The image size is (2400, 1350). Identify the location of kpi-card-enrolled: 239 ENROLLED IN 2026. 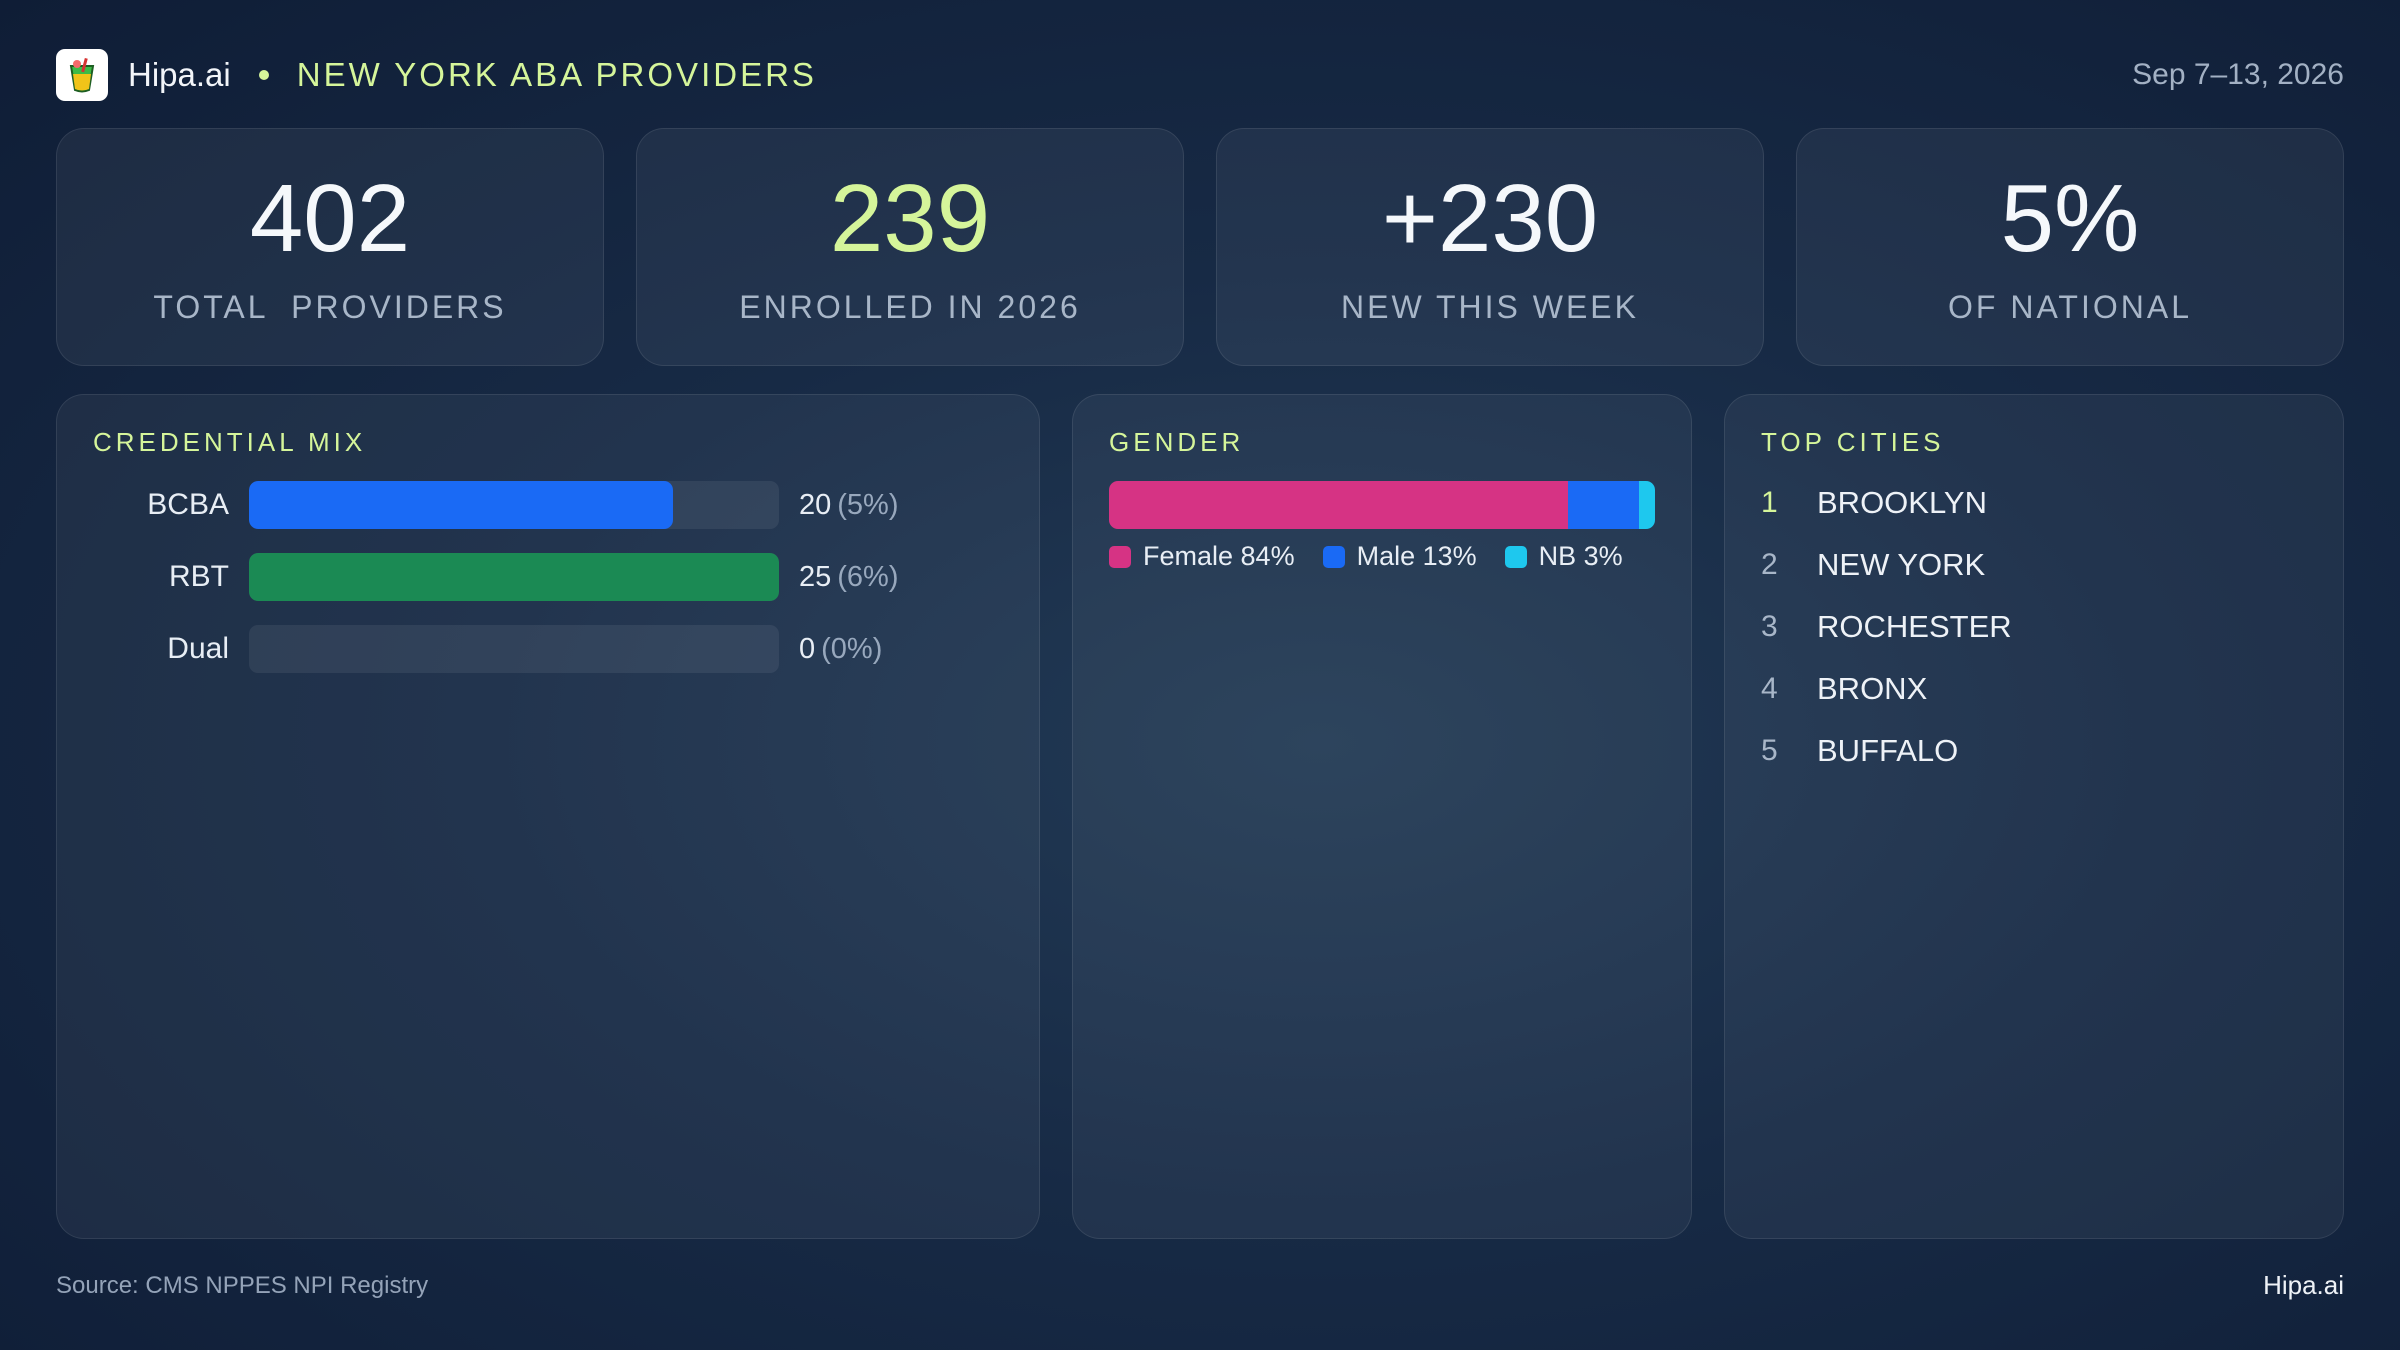
(910, 247).